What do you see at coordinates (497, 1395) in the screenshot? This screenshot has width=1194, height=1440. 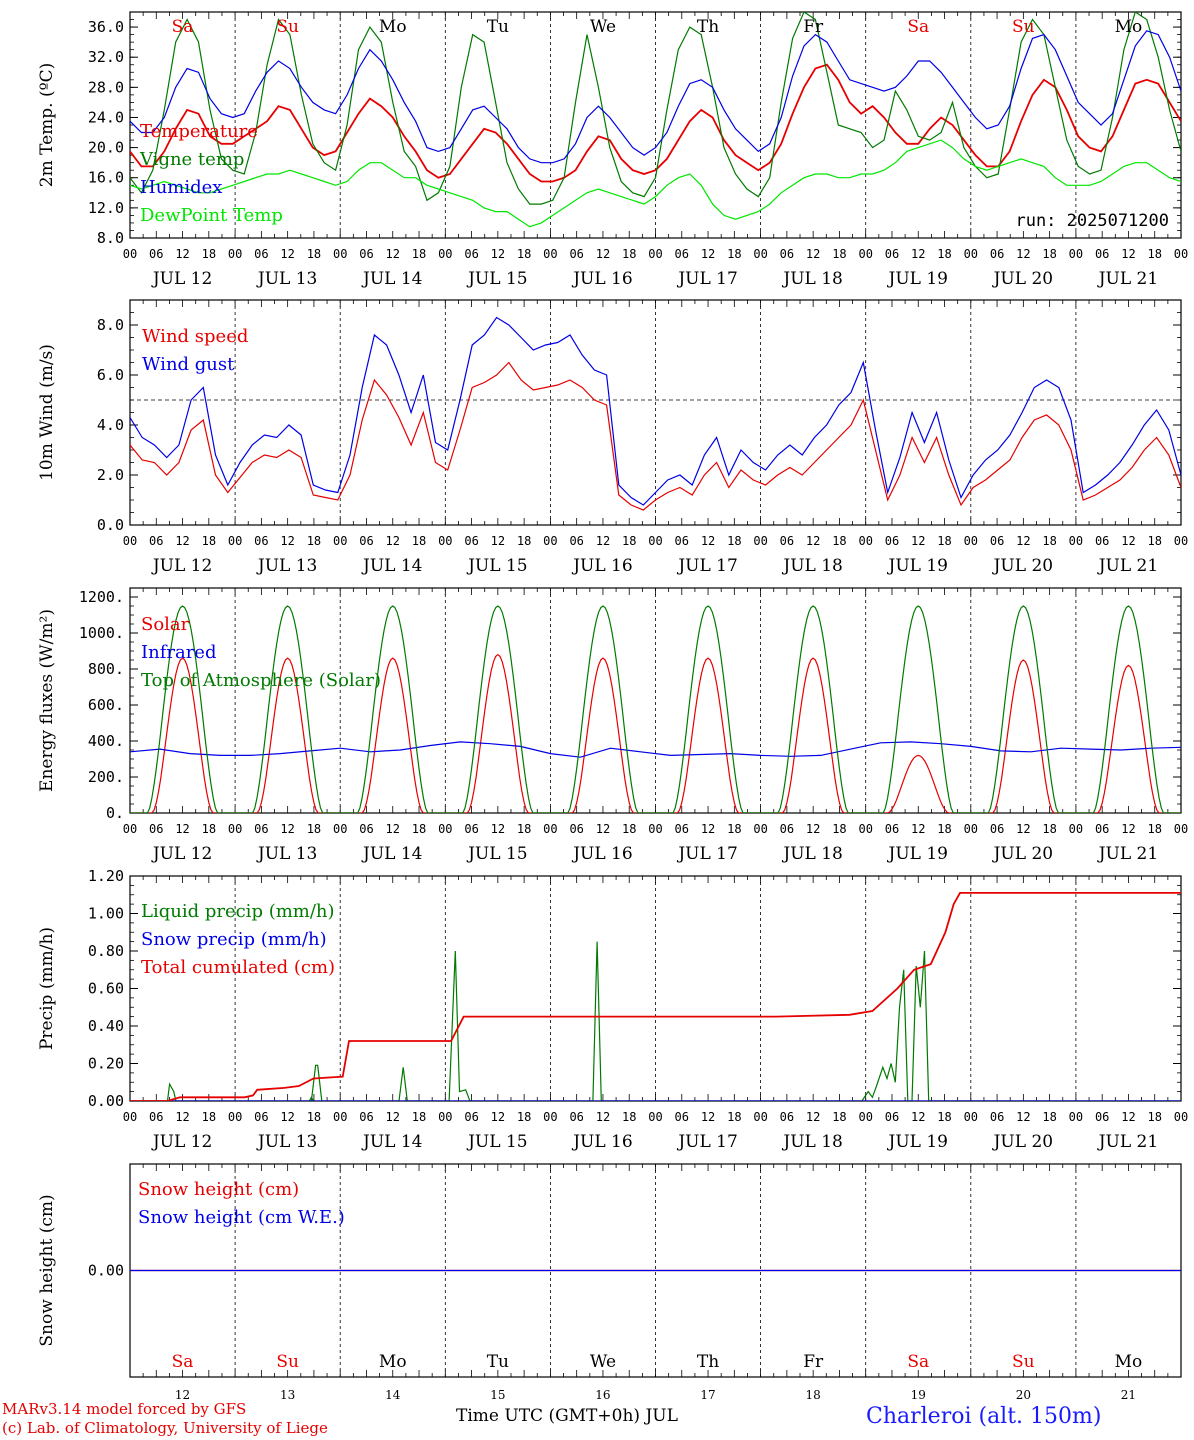 I see `day-number: 15` at bounding box center [497, 1395].